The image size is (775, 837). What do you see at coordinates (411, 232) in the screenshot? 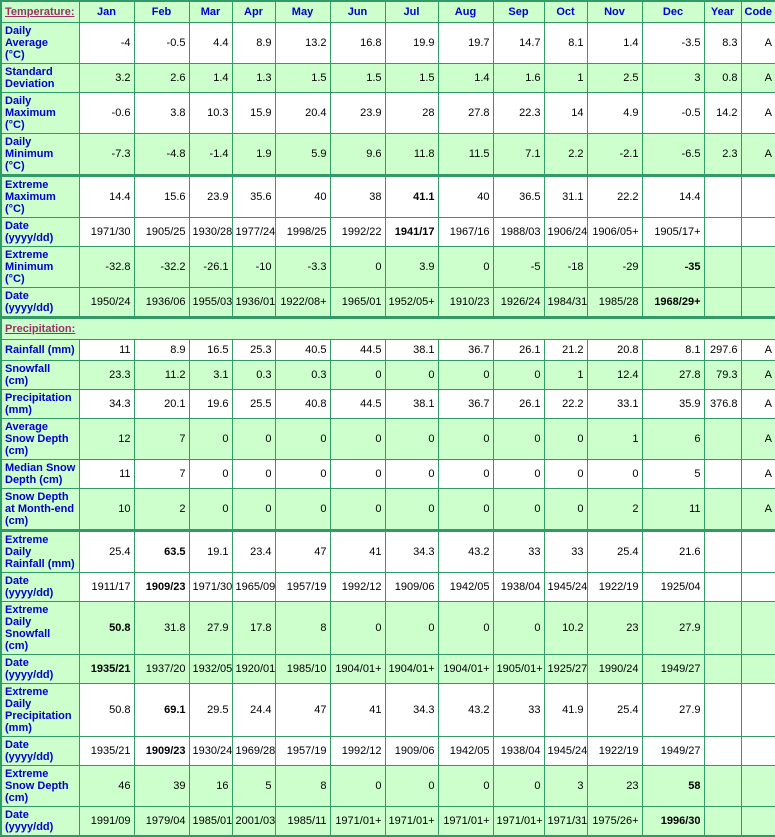
I see `cell-jul: 1941/17` at bounding box center [411, 232].